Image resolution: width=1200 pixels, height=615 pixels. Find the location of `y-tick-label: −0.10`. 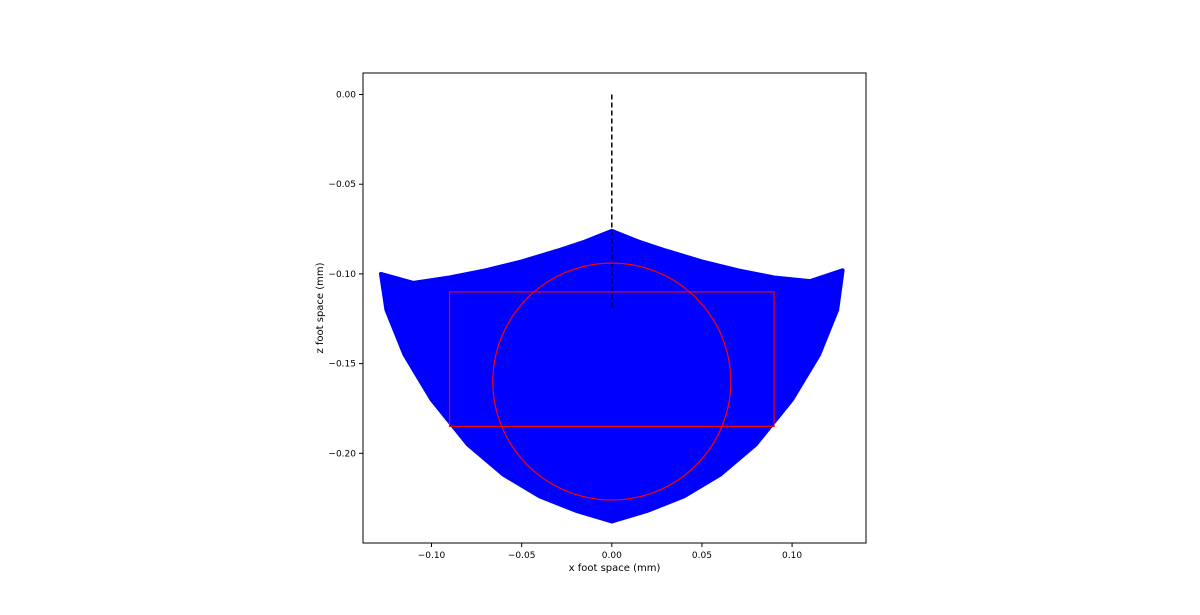

y-tick-label: −0.10 is located at coordinates (342, 275).